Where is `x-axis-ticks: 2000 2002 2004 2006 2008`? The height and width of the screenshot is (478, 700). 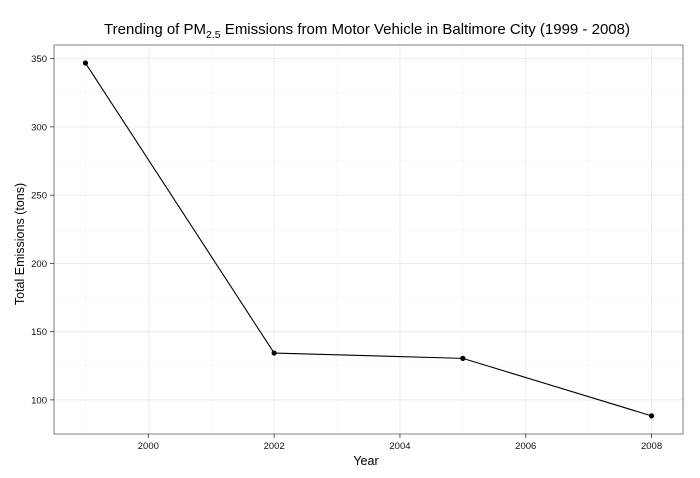
x-axis-ticks: 2000 2002 2004 2006 2008 is located at coordinates (400, 443).